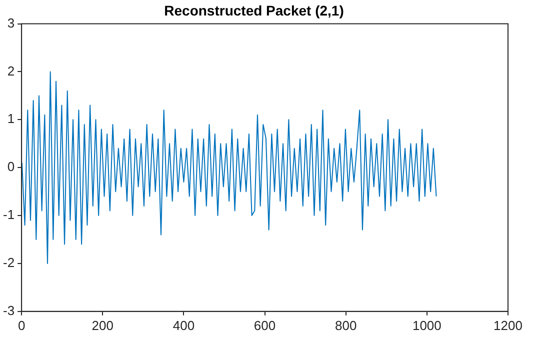  I want to click on y-tick-label: 3, so click(11, 22).